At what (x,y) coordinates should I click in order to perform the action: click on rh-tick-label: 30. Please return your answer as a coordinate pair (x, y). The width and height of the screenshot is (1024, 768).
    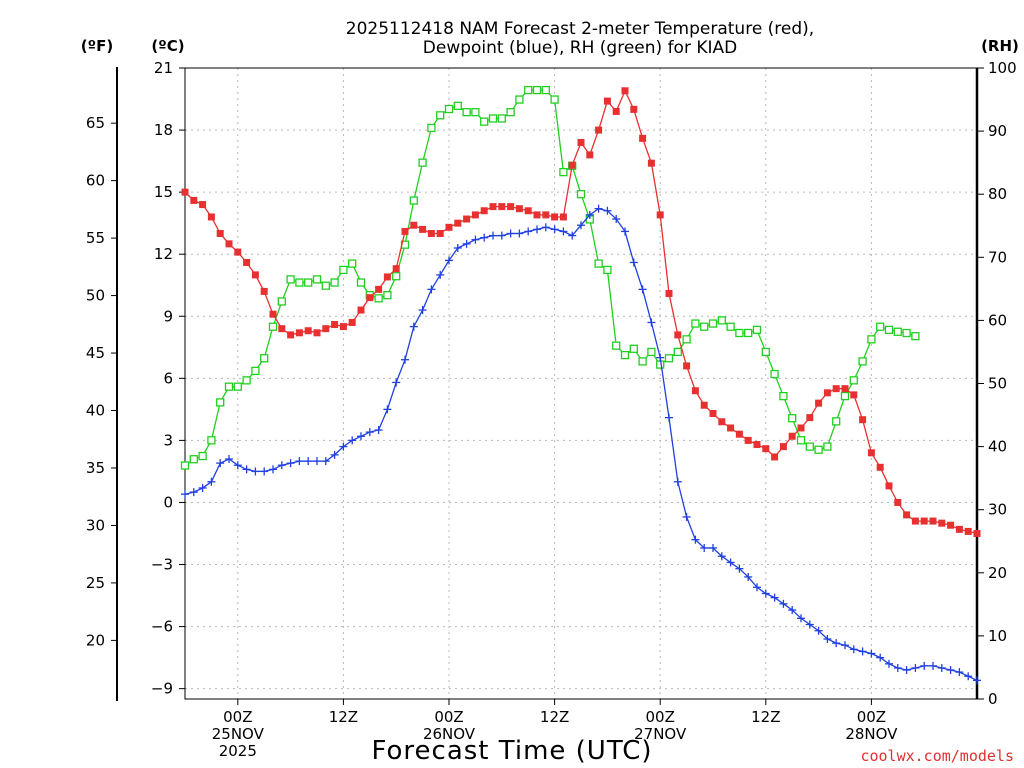
    Looking at the image, I should click on (997, 510).